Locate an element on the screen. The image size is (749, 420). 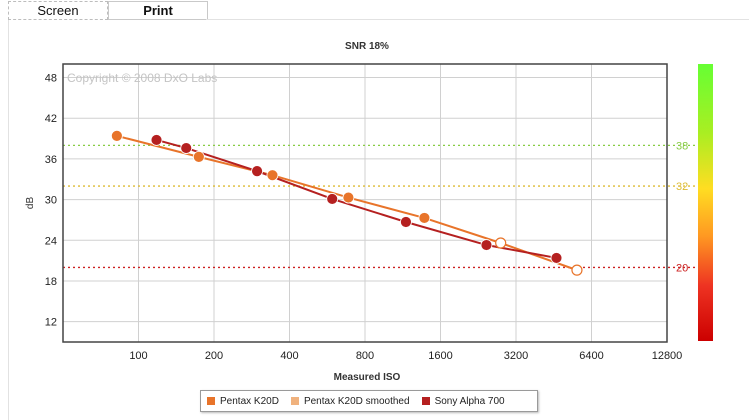
snr-color-scale is located at coordinates (705, 202).